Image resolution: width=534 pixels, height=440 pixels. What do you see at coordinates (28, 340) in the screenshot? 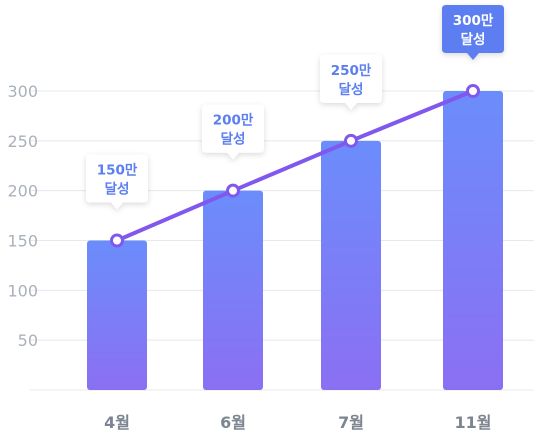
I see `y-tick-label: 50` at bounding box center [28, 340].